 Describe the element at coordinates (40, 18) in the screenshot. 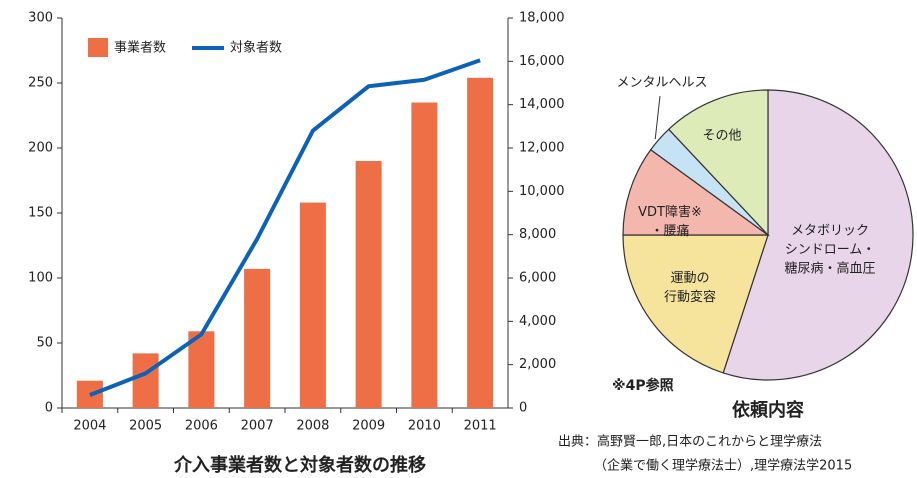

I see `y-tick-label: 300` at that location.